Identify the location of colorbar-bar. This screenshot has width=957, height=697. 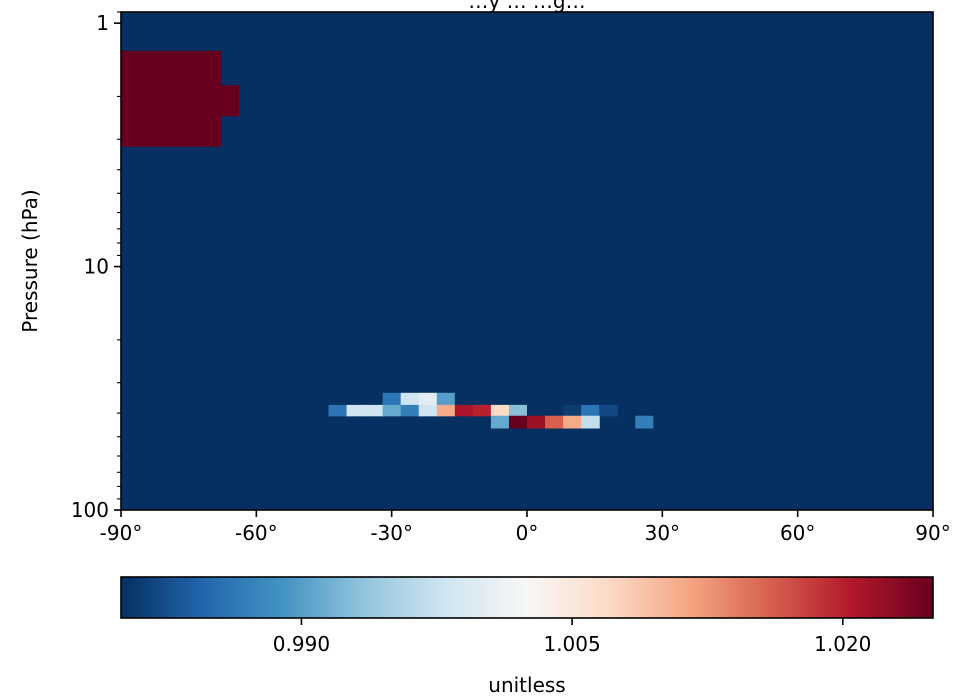
(527, 597).